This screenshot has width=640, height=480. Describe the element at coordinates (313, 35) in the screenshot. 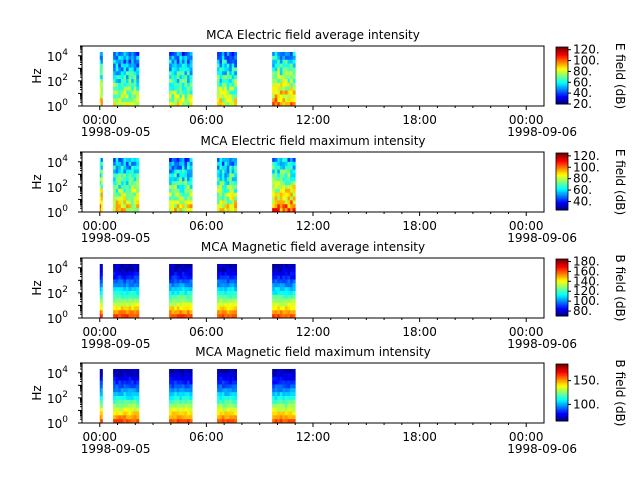

I see `panel-title: MCA Electric field average intensity` at that location.